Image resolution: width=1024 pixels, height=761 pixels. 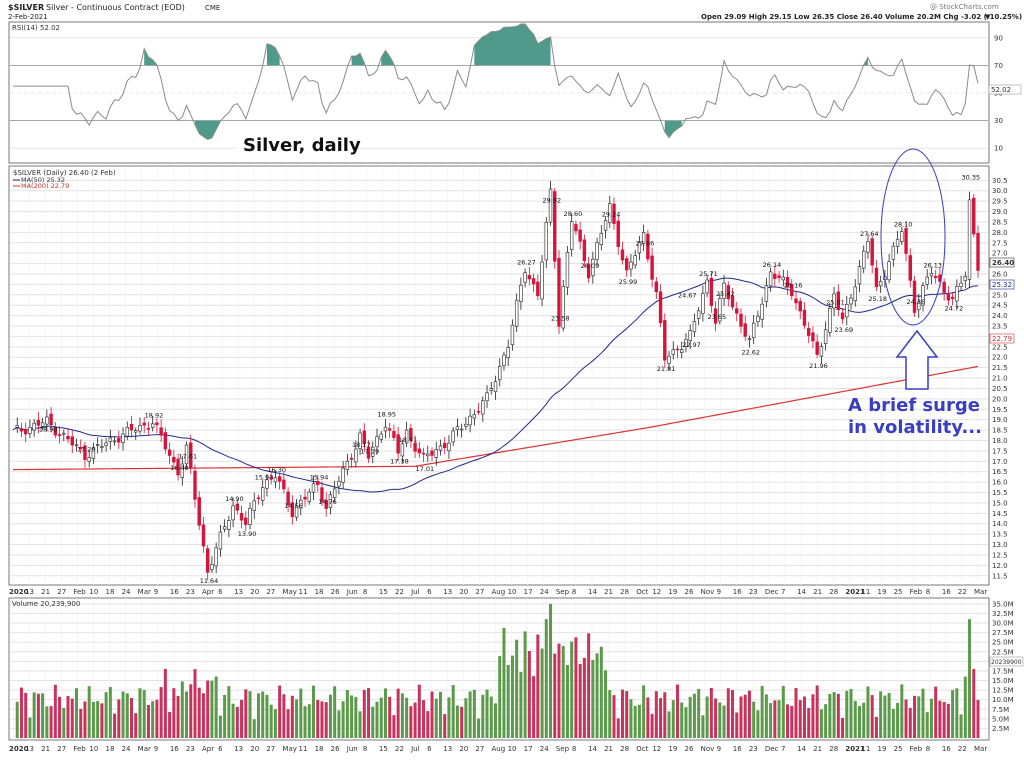 What do you see at coordinates (1000, 368) in the screenshot?
I see `price-tick-label: 21.5` at bounding box center [1000, 368].